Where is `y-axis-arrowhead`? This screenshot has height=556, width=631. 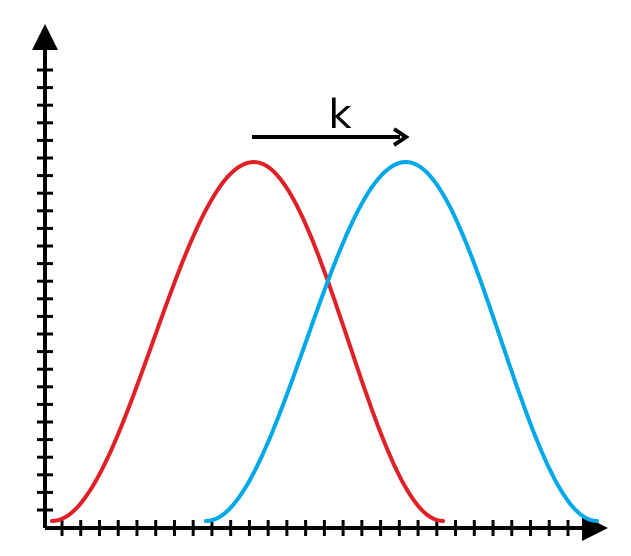
y-axis-arrowhead is located at coordinates (45, 37).